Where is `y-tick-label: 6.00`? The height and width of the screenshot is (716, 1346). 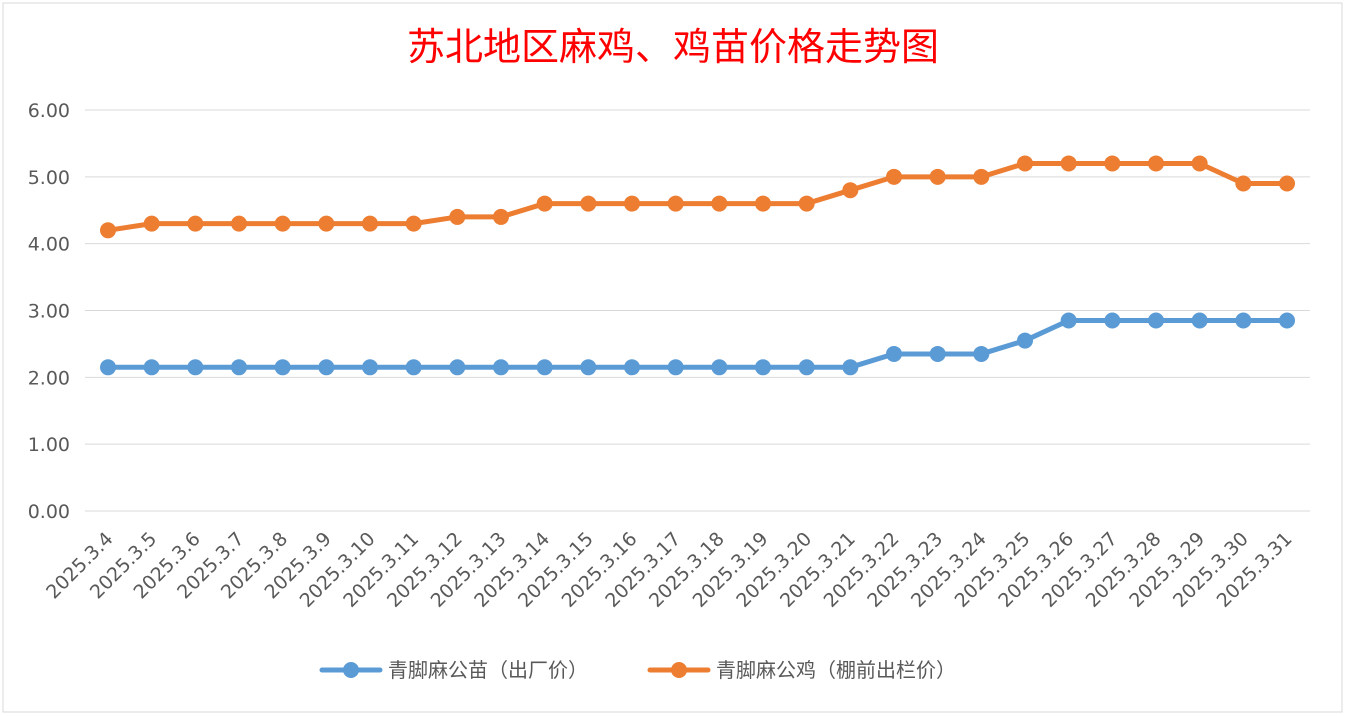
y-tick-label: 6.00 is located at coordinates (49, 111).